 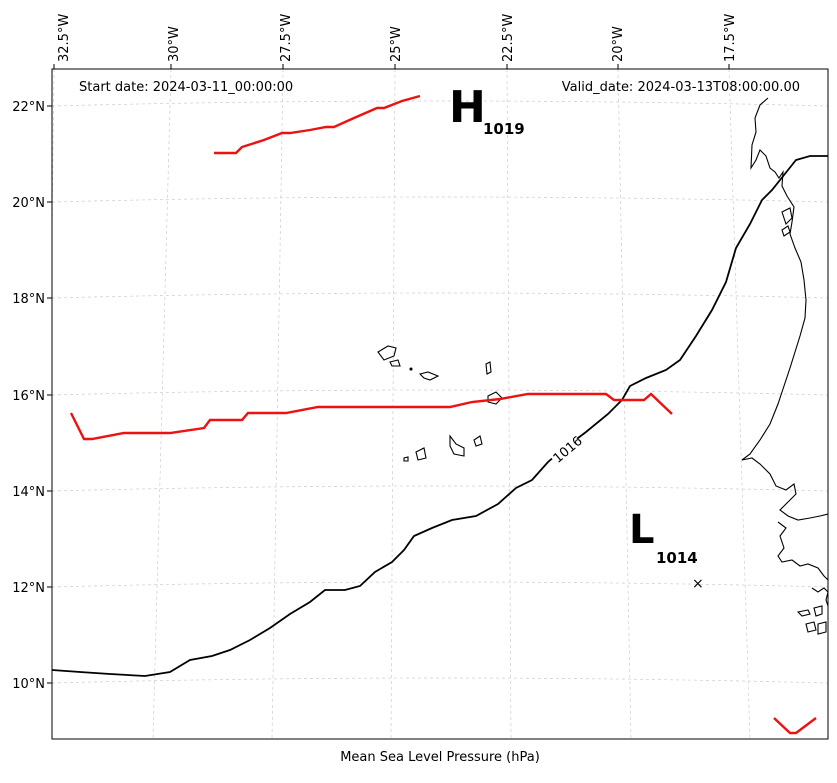 What do you see at coordinates (681, 87) in the screenshot?
I see `valid-date: Valid_date: 2024-03-13T08:00:00.00` at bounding box center [681, 87].